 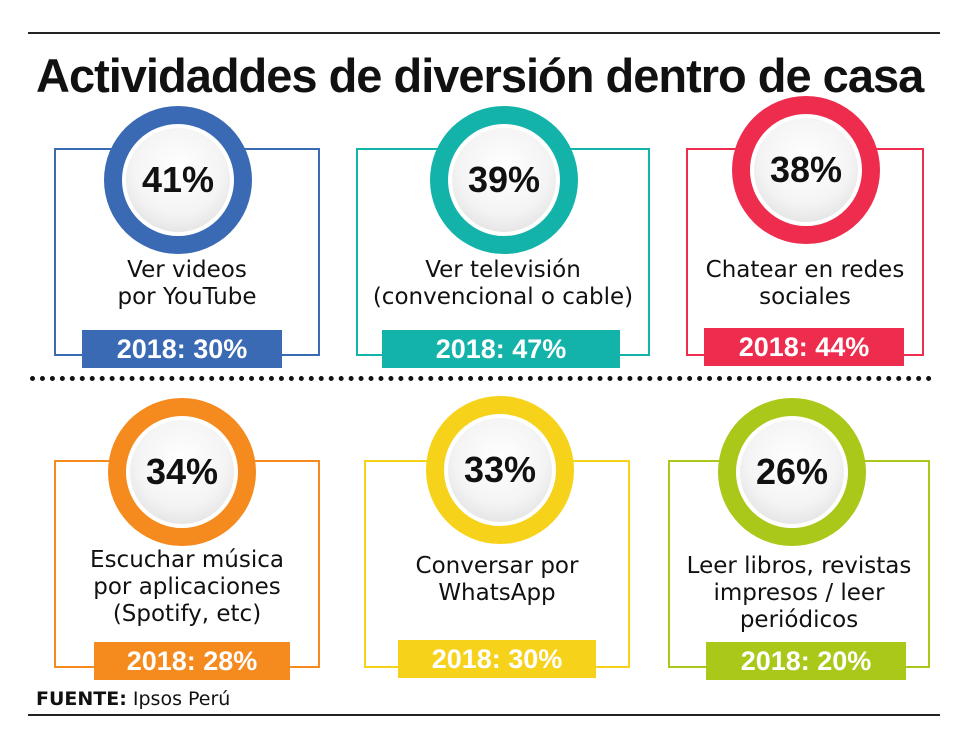 What do you see at coordinates (81, 699) in the screenshot?
I see `source-label: FUENTE:` at bounding box center [81, 699].